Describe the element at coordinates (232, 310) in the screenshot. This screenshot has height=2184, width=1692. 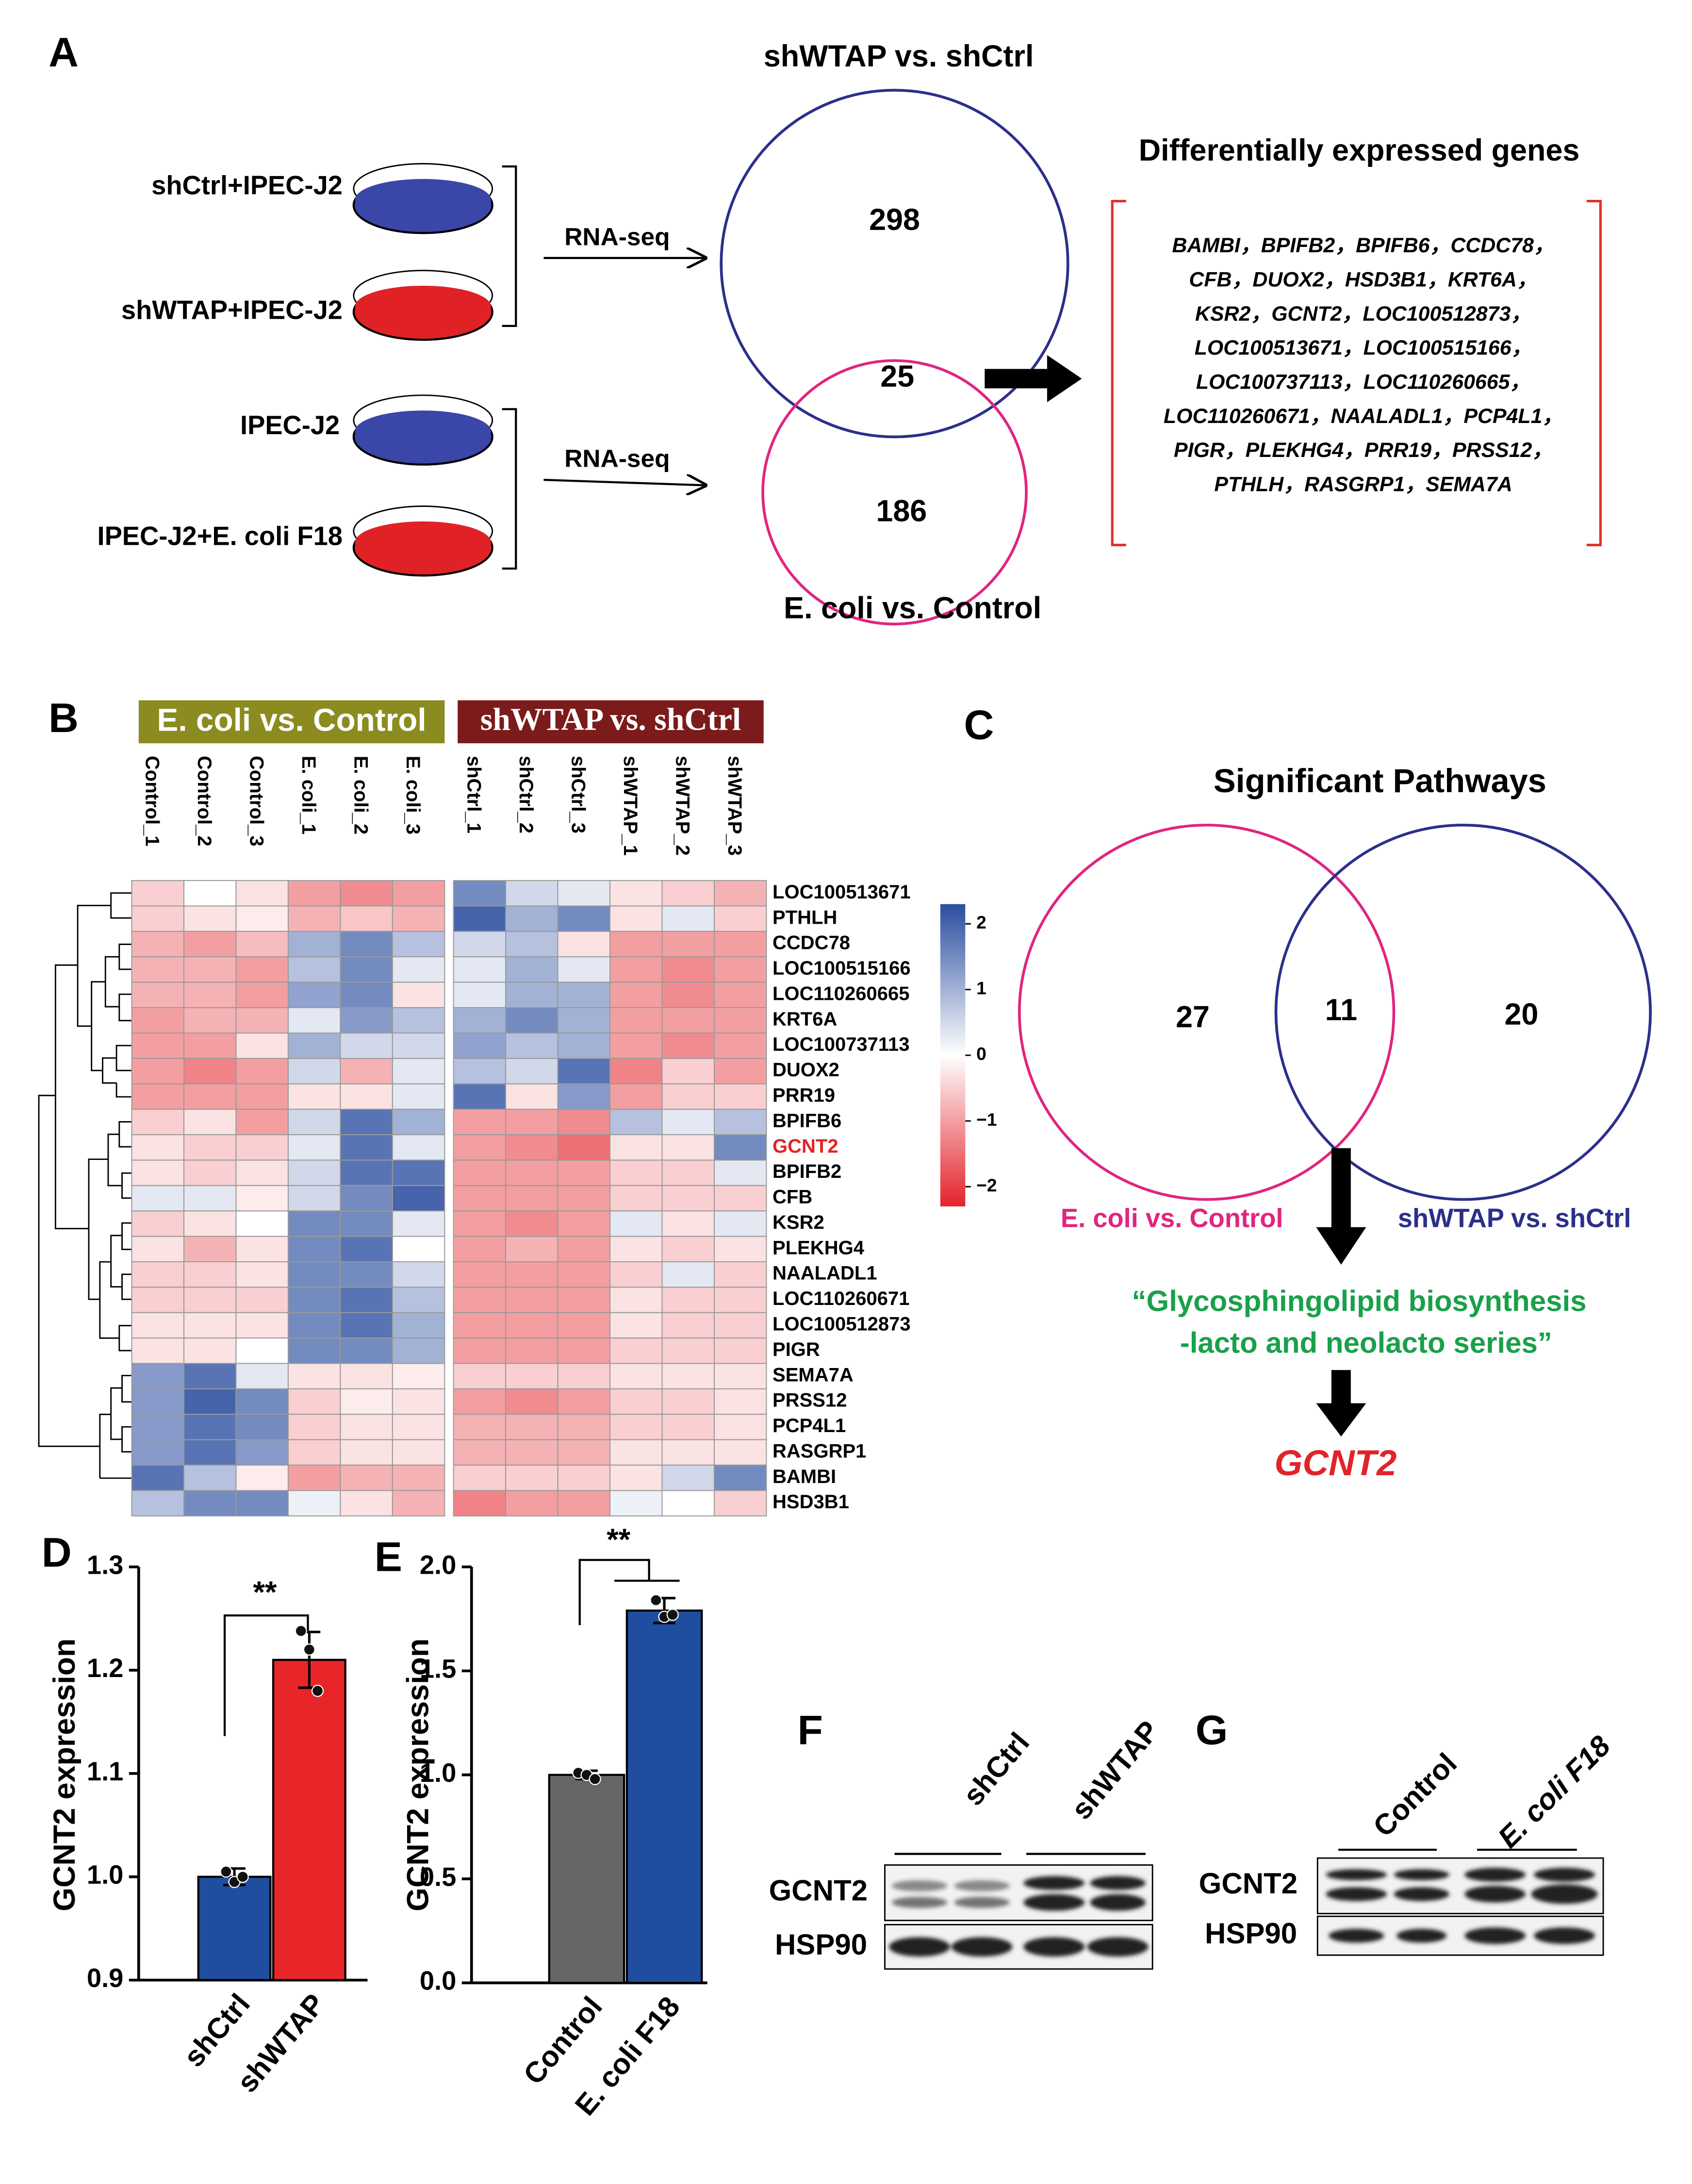
I see `sample-label: shWTAP+IPEC-J2` at that location.